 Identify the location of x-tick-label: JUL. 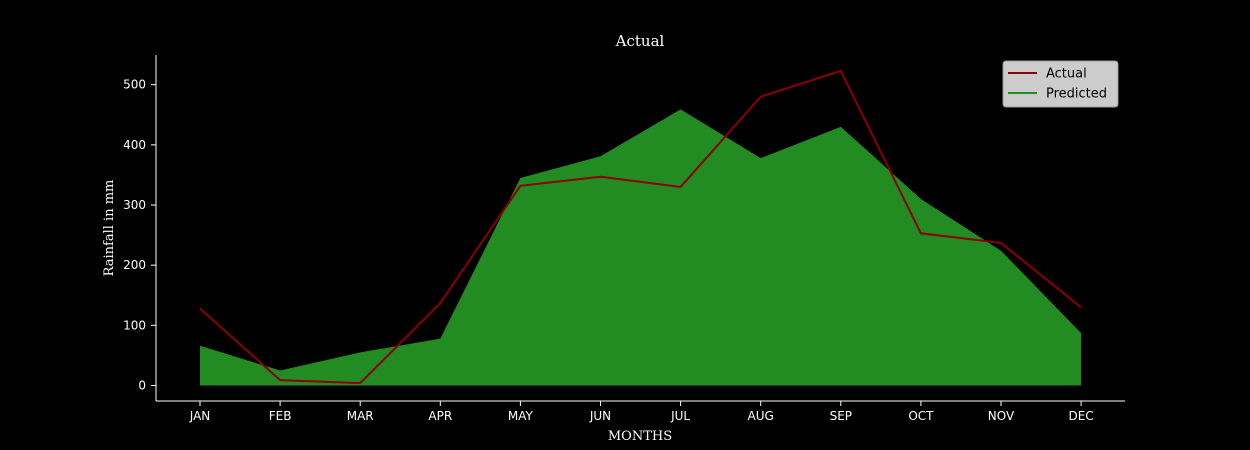
(680, 416).